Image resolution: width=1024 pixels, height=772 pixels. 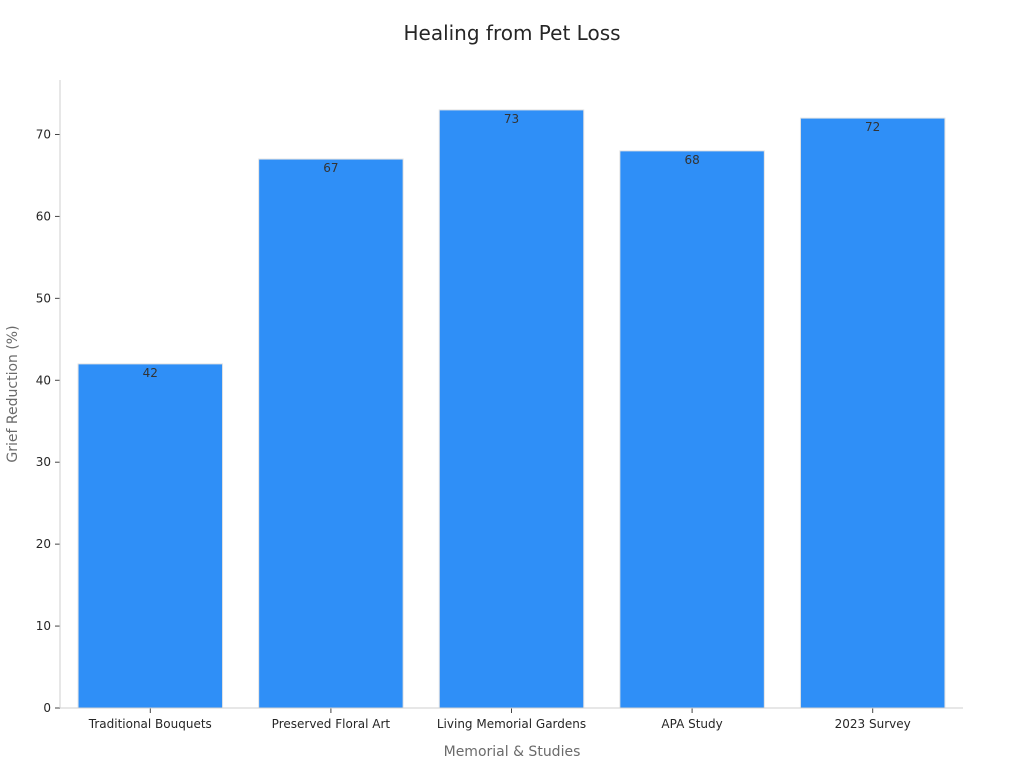 I want to click on x-tick-label-3: Living Memorial Gardens, so click(x=511, y=724).